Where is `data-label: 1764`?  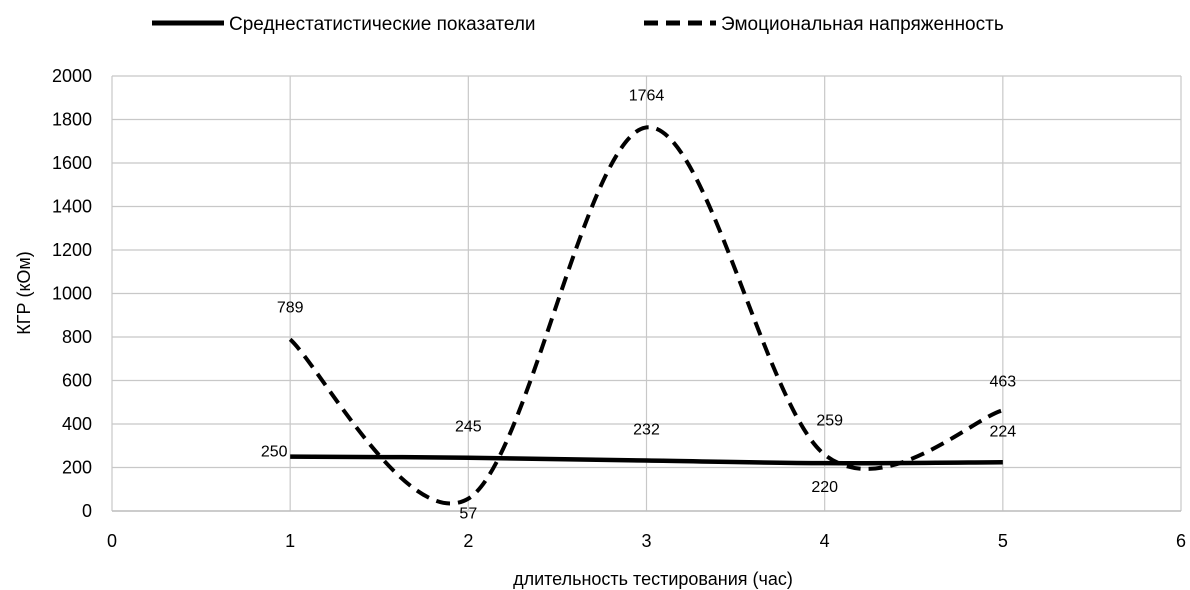 data-label: 1764 is located at coordinates (647, 95).